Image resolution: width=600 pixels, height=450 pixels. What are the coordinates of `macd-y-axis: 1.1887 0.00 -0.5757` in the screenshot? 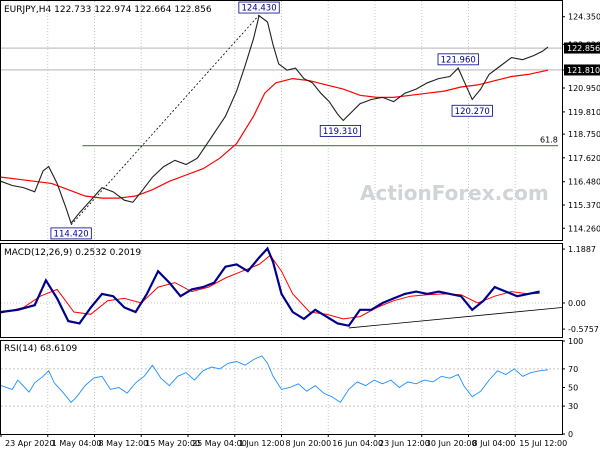 It's located at (580, 289).